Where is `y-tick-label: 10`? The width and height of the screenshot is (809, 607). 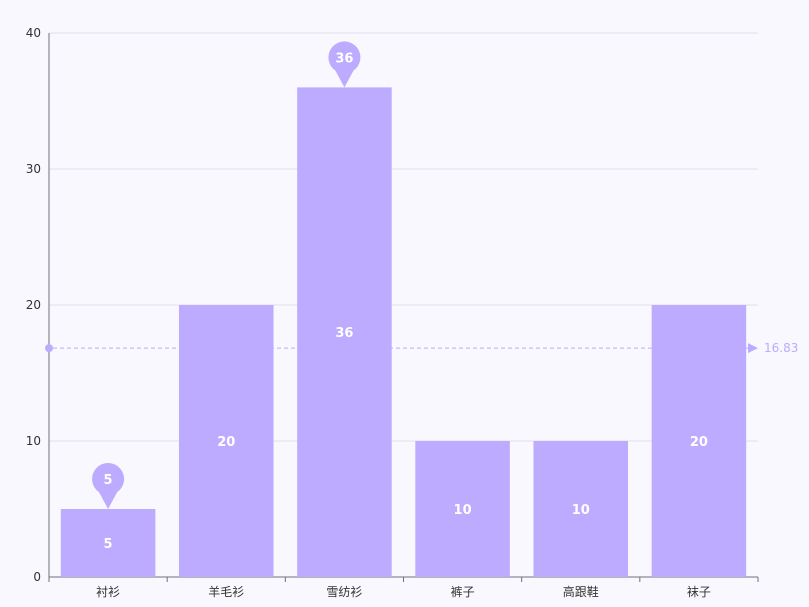
y-tick-label: 10 is located at coordinates (33, 441).